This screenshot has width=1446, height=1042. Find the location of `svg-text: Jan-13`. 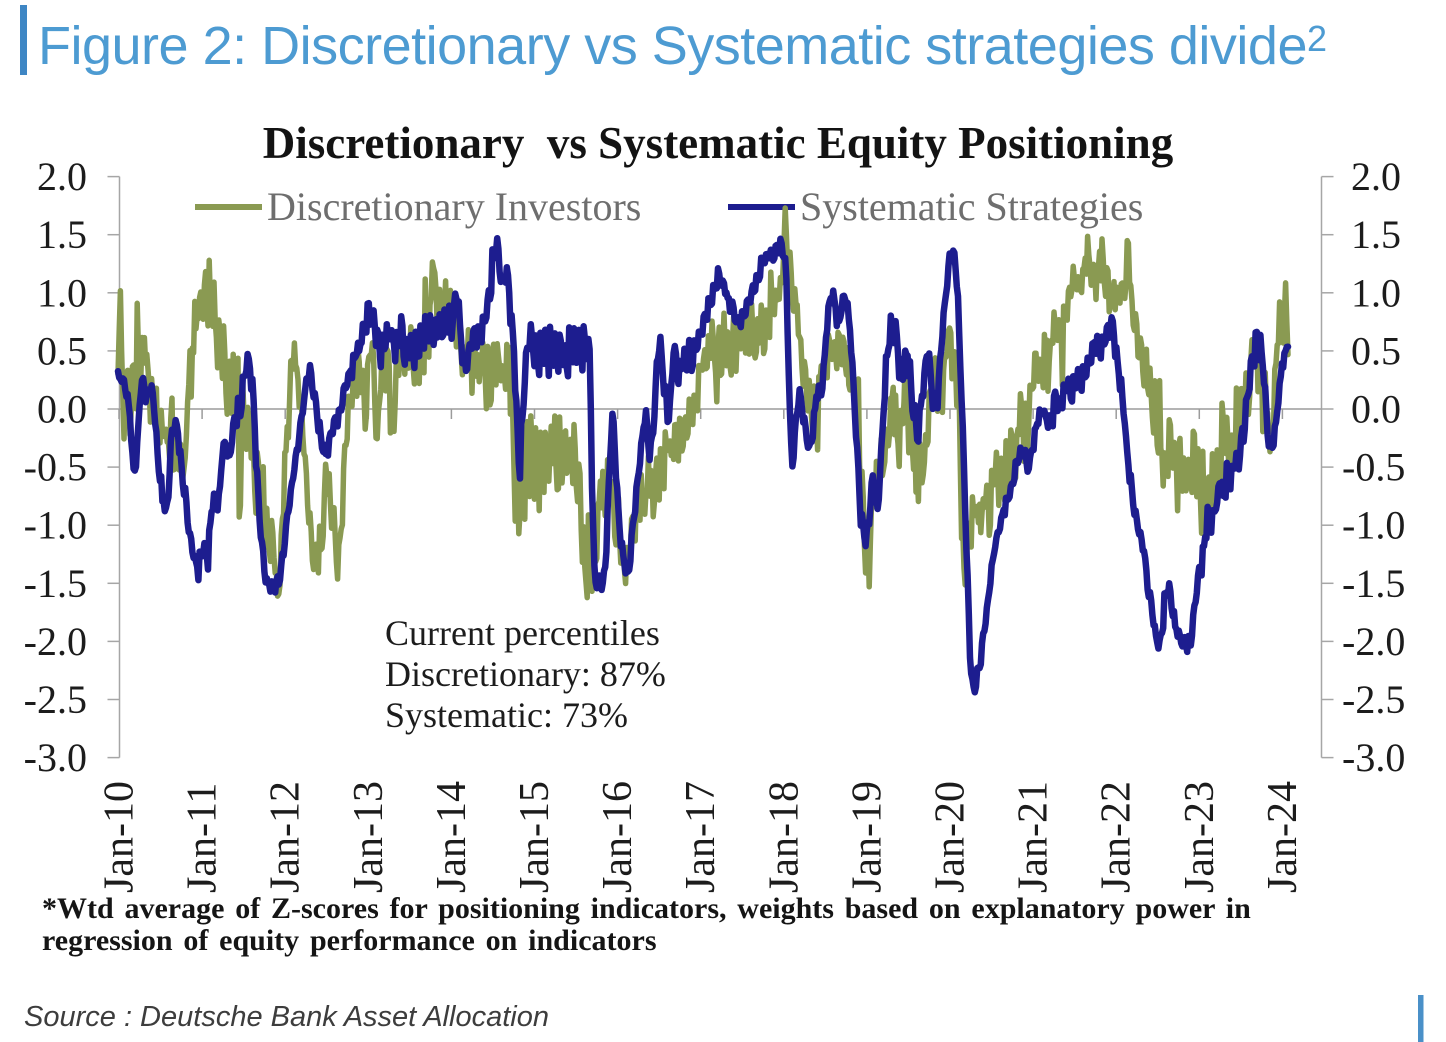

svg-text: Jan-13 is located at coordinates (369, 837).